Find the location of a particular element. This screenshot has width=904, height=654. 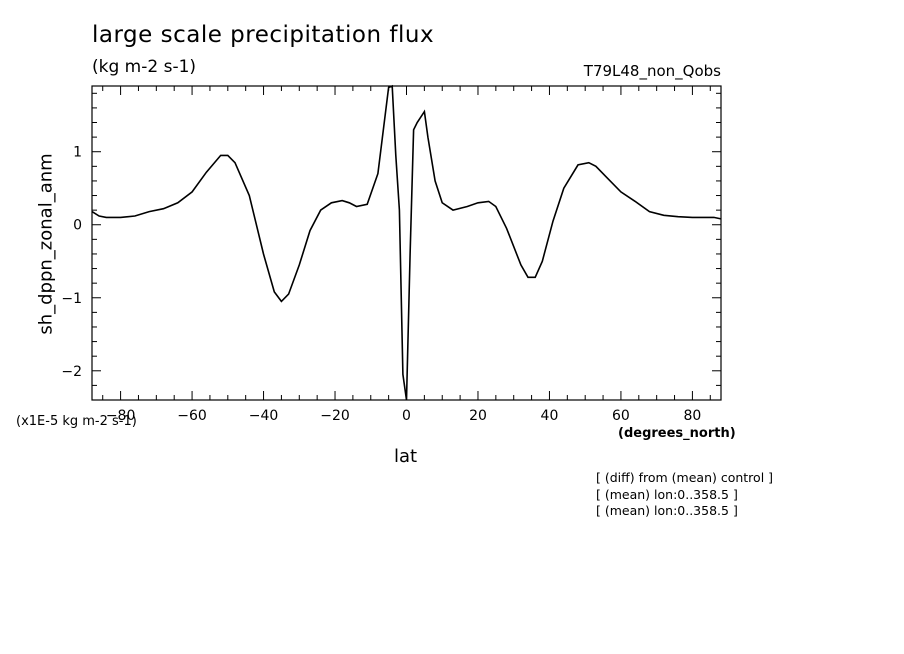

x-tick-label: −20 is located at coordinates (335, 416).